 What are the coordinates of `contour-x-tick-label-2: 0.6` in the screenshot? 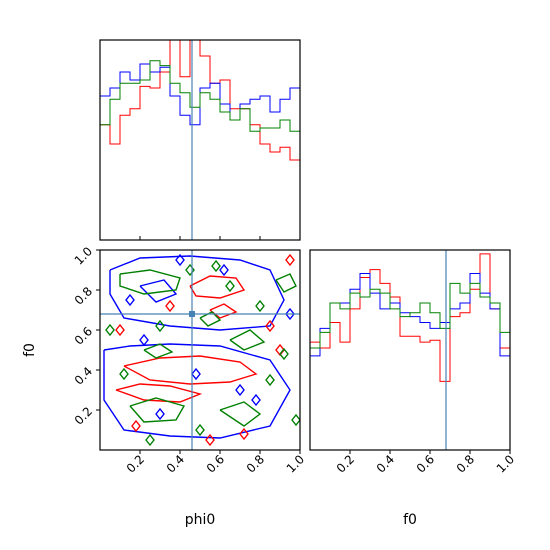 It's located at (215, 463).